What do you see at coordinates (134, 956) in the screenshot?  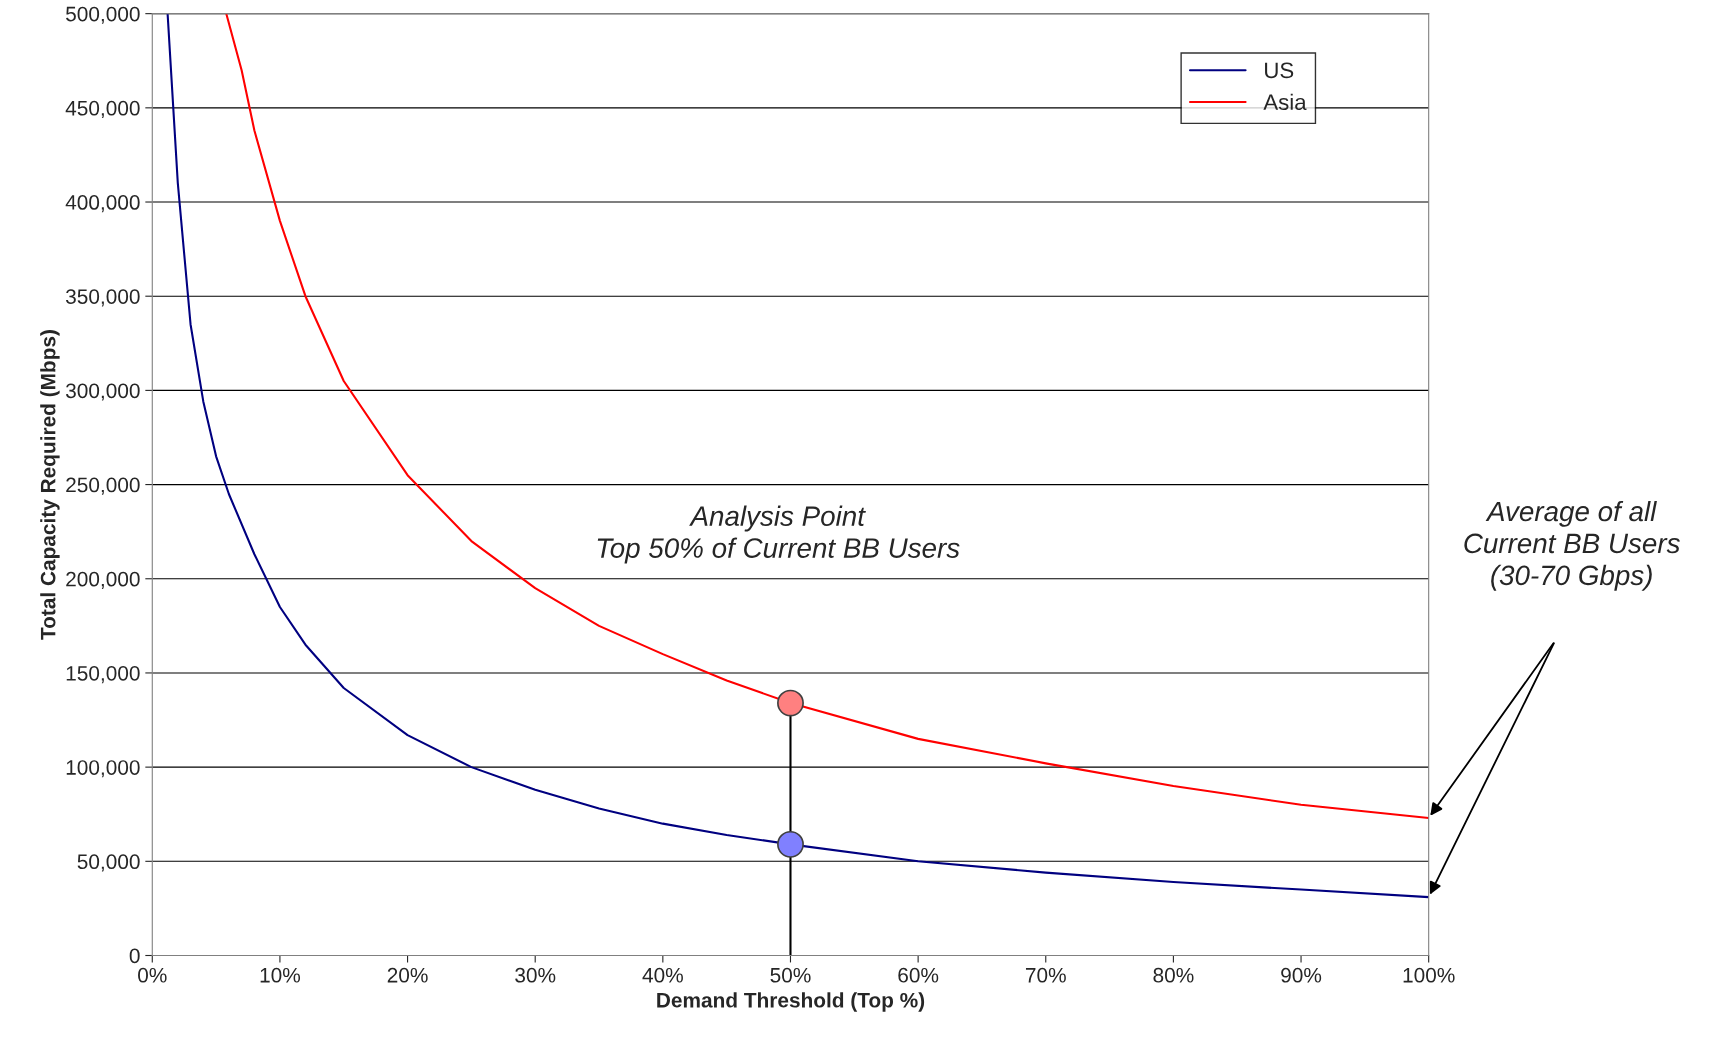 I see `y-tick-label: 0` at bounding box center [134, 956].